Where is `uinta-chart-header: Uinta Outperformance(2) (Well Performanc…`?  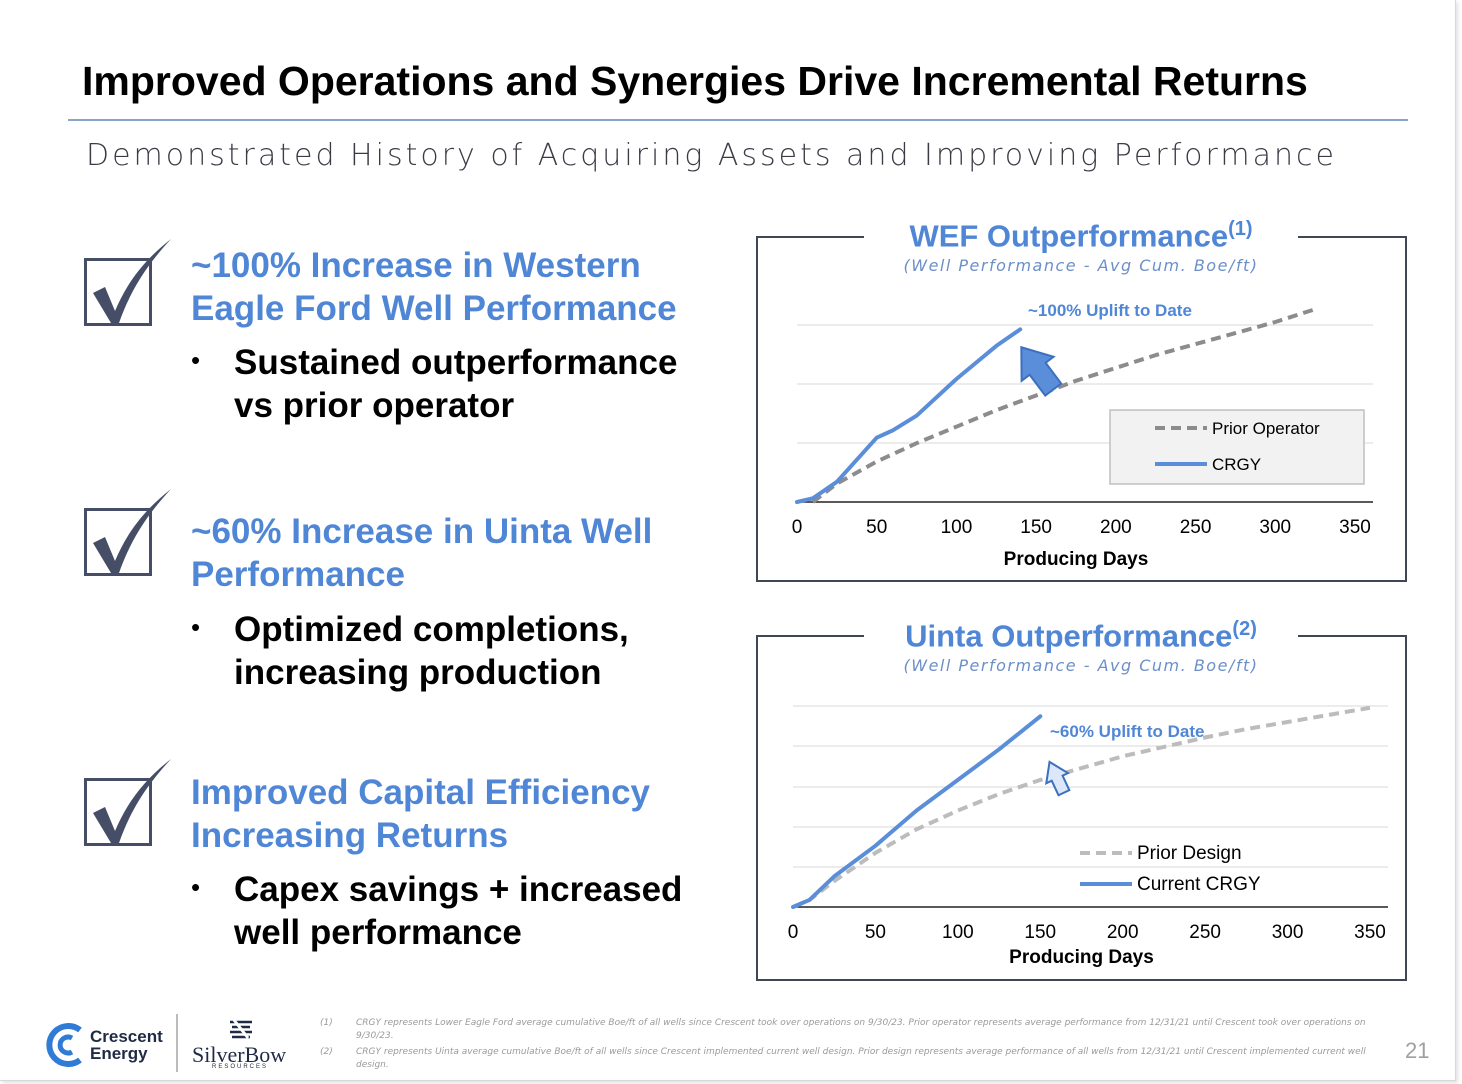
uinta-chart-header: Uinta Outperformance(2) (Well Performanc… is located at coordinates (1081, 647).